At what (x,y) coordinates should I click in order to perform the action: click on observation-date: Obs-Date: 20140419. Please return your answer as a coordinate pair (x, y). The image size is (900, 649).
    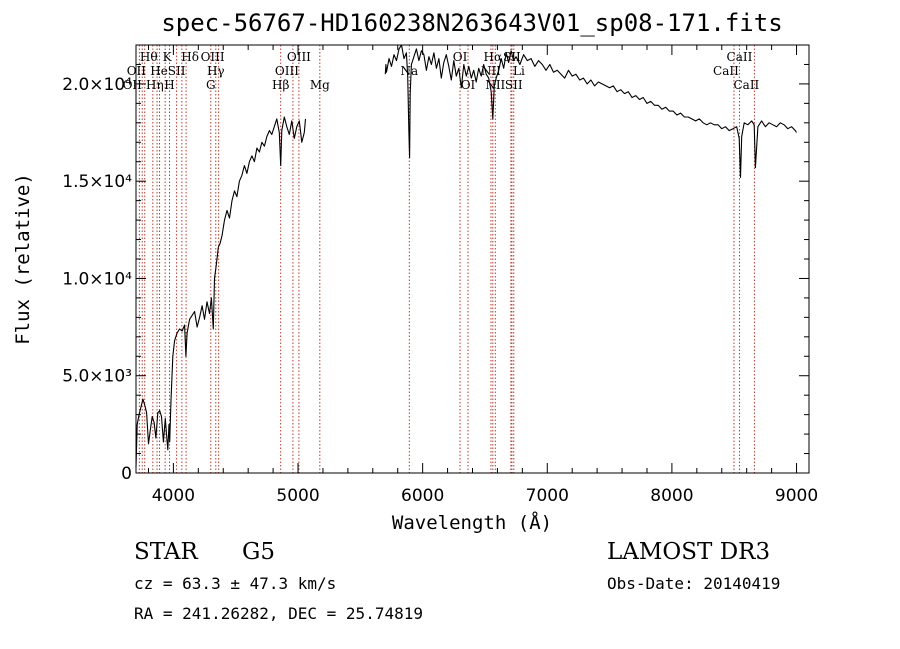
    Looking at the image, I should click on (694, 583).